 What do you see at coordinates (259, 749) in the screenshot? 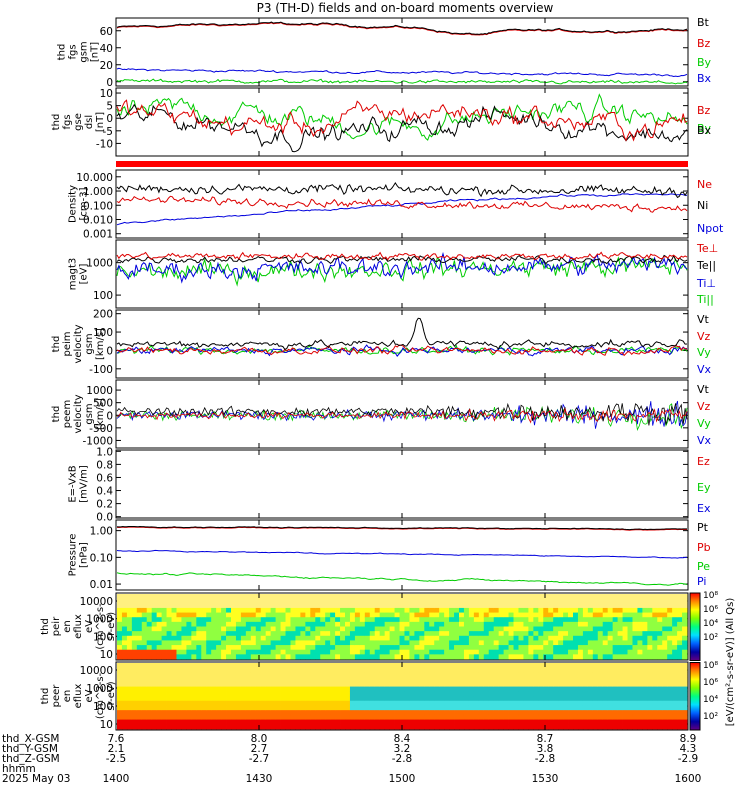
I see `xaxis-value: 2.7` at bounding box center [259, 749].